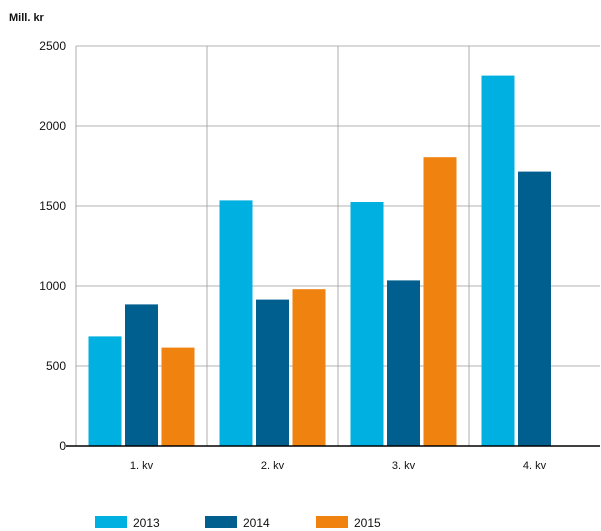 This screenshot has width=601, height=531. Describe the element at coordinates (56, 366) in the screenshot. I see `y-tick-label: 500` at that location.